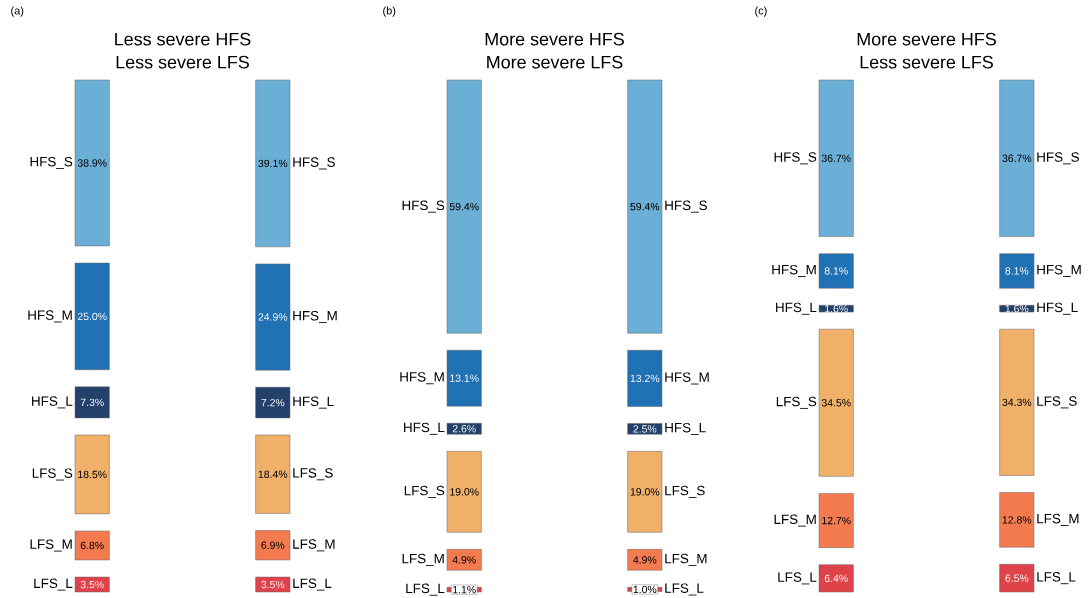 The height and width of the screenshot is (598, 1091). I want to click on text: Less severe HFS, so click(183, 39).